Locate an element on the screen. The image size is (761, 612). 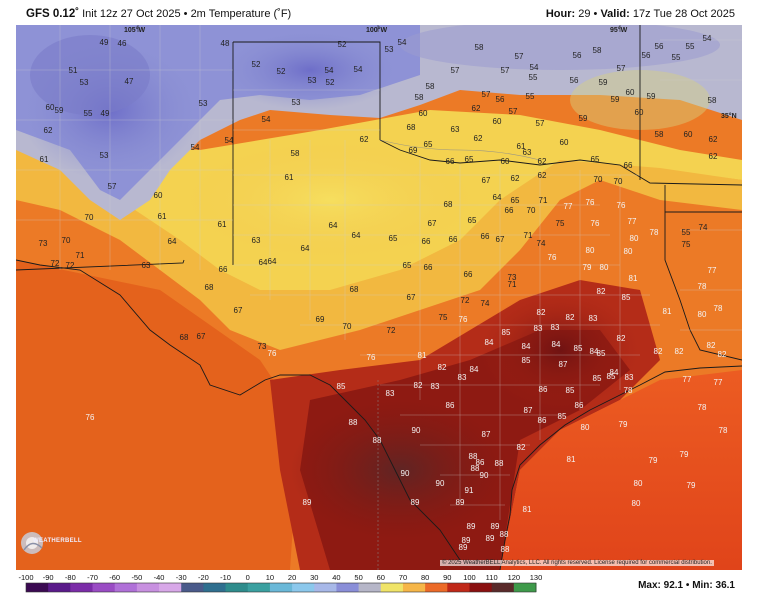
color-scale-tick-label: -10 is located at coordinates (225, 577).